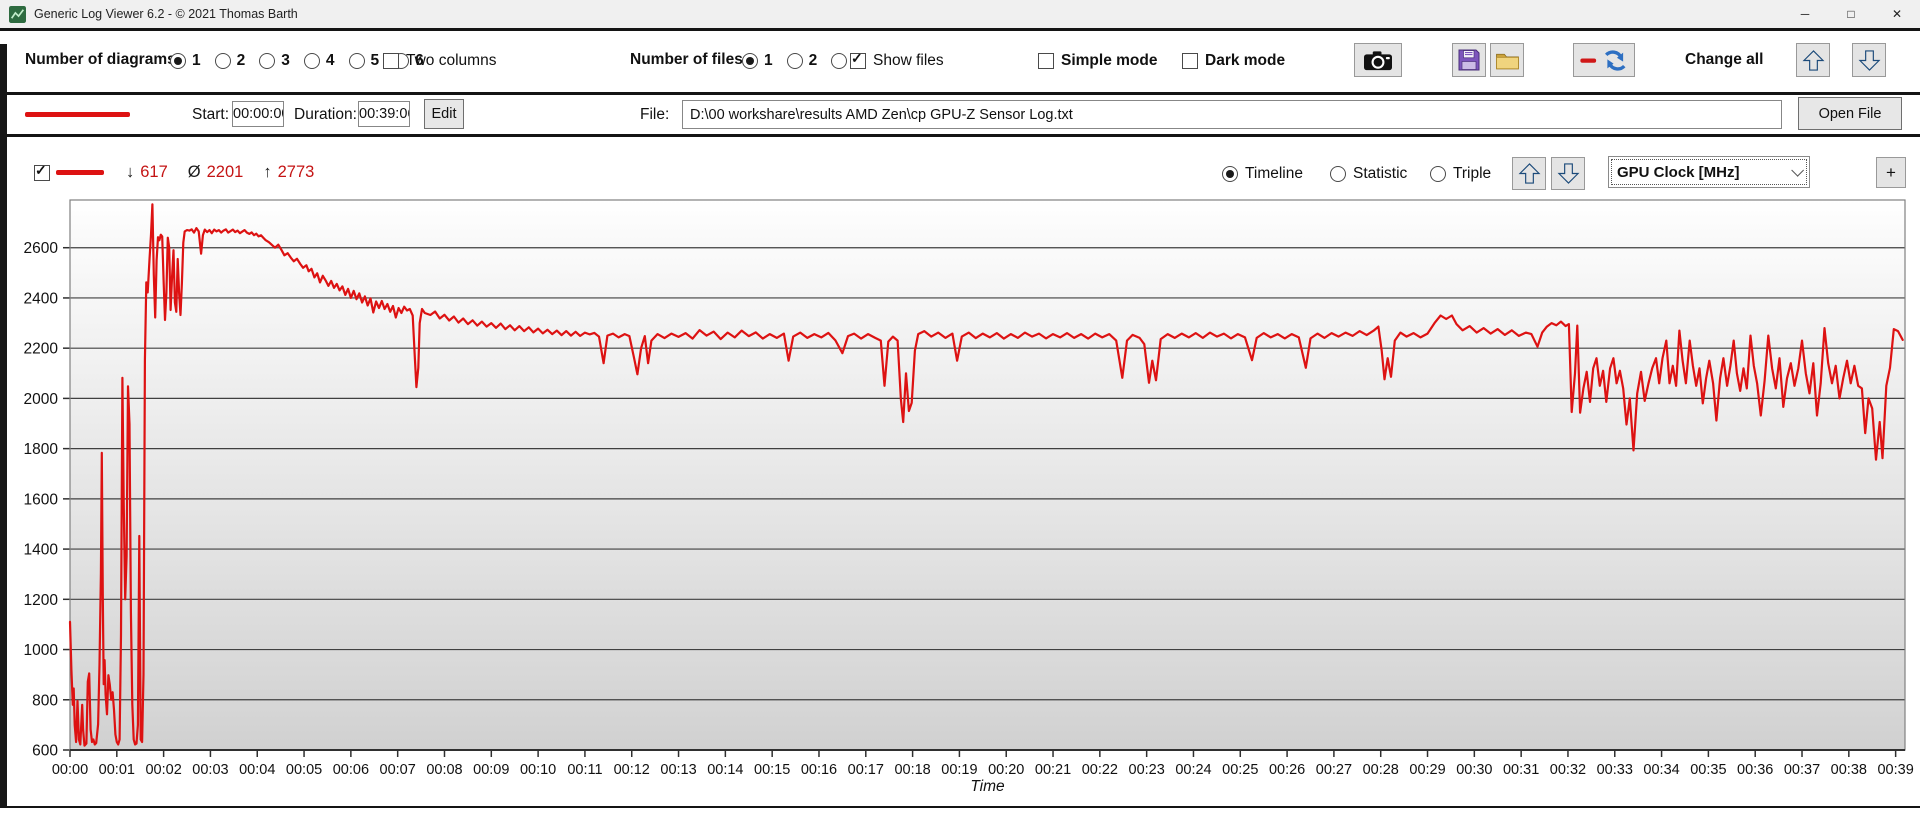 The width and height of the screenshot is (1920, 818). I want to click on x-tick-label: 00:04, so click(257, 770).